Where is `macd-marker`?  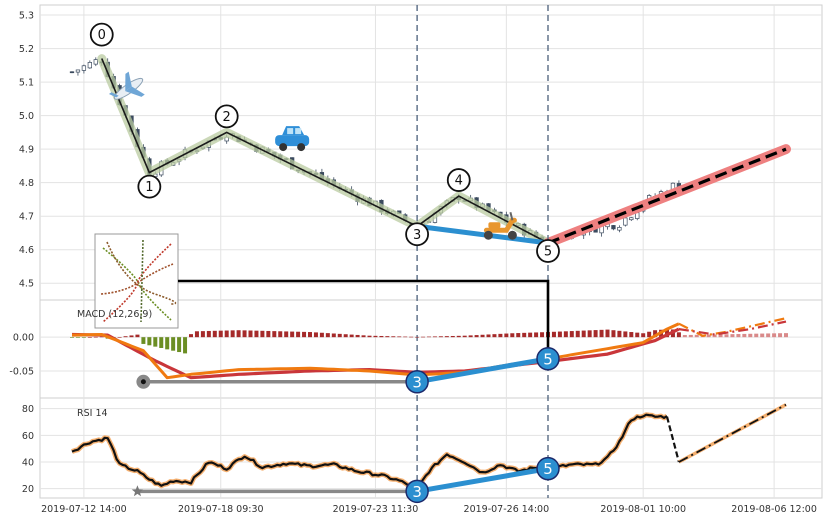
macd-marker is located at coordinates (548, 359).